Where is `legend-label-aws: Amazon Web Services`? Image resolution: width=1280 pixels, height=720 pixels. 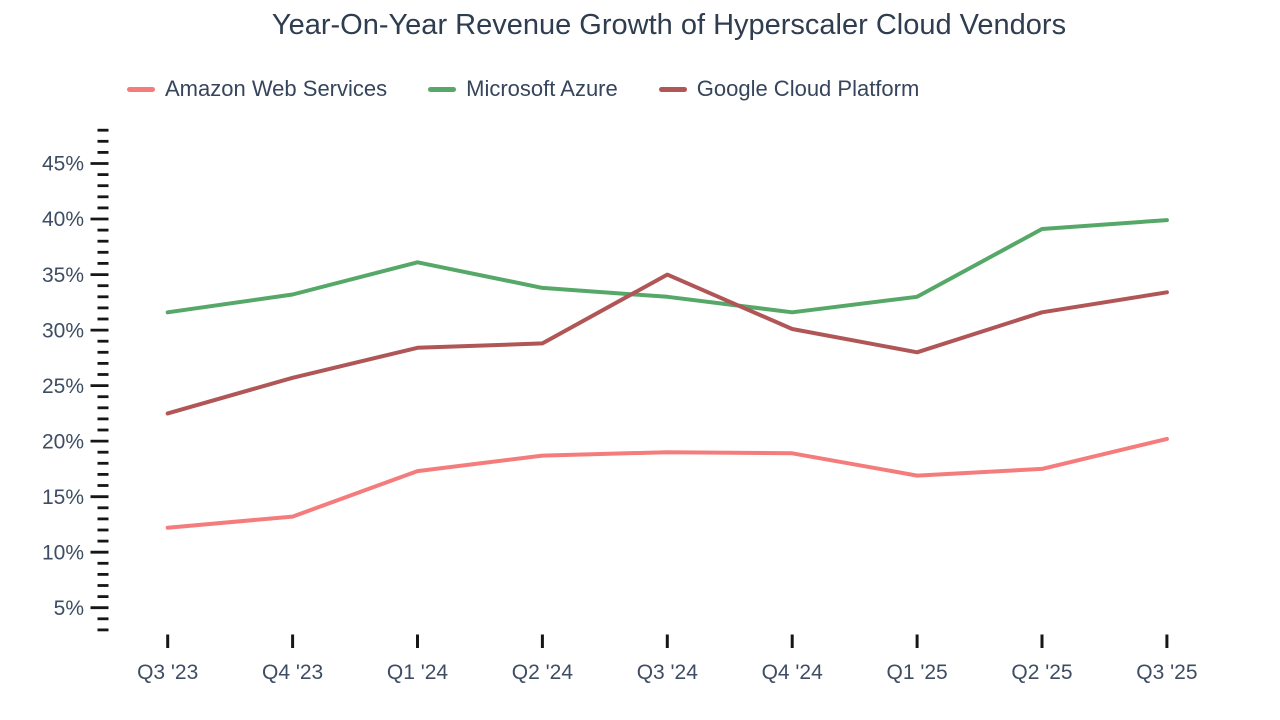 legend-label-aws: Amazon Web Services is located at coordinates (276, 88).